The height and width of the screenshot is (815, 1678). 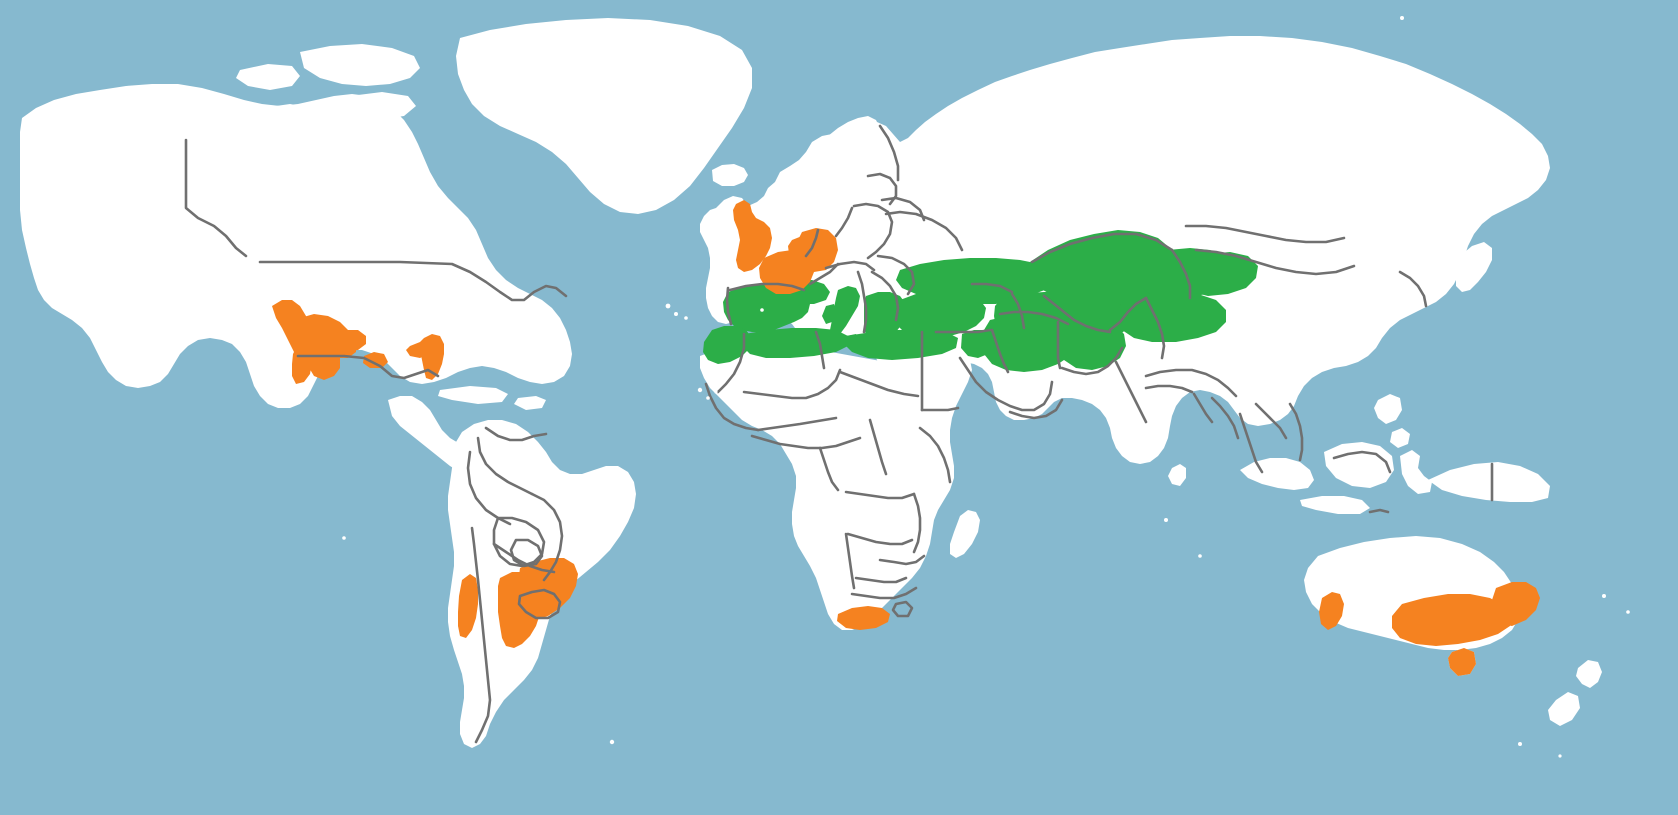 What do you see at coordinates (1462, 662) in the screenshot?
I see `introduced-region-tasmania` at bounding box center [1462, 662].